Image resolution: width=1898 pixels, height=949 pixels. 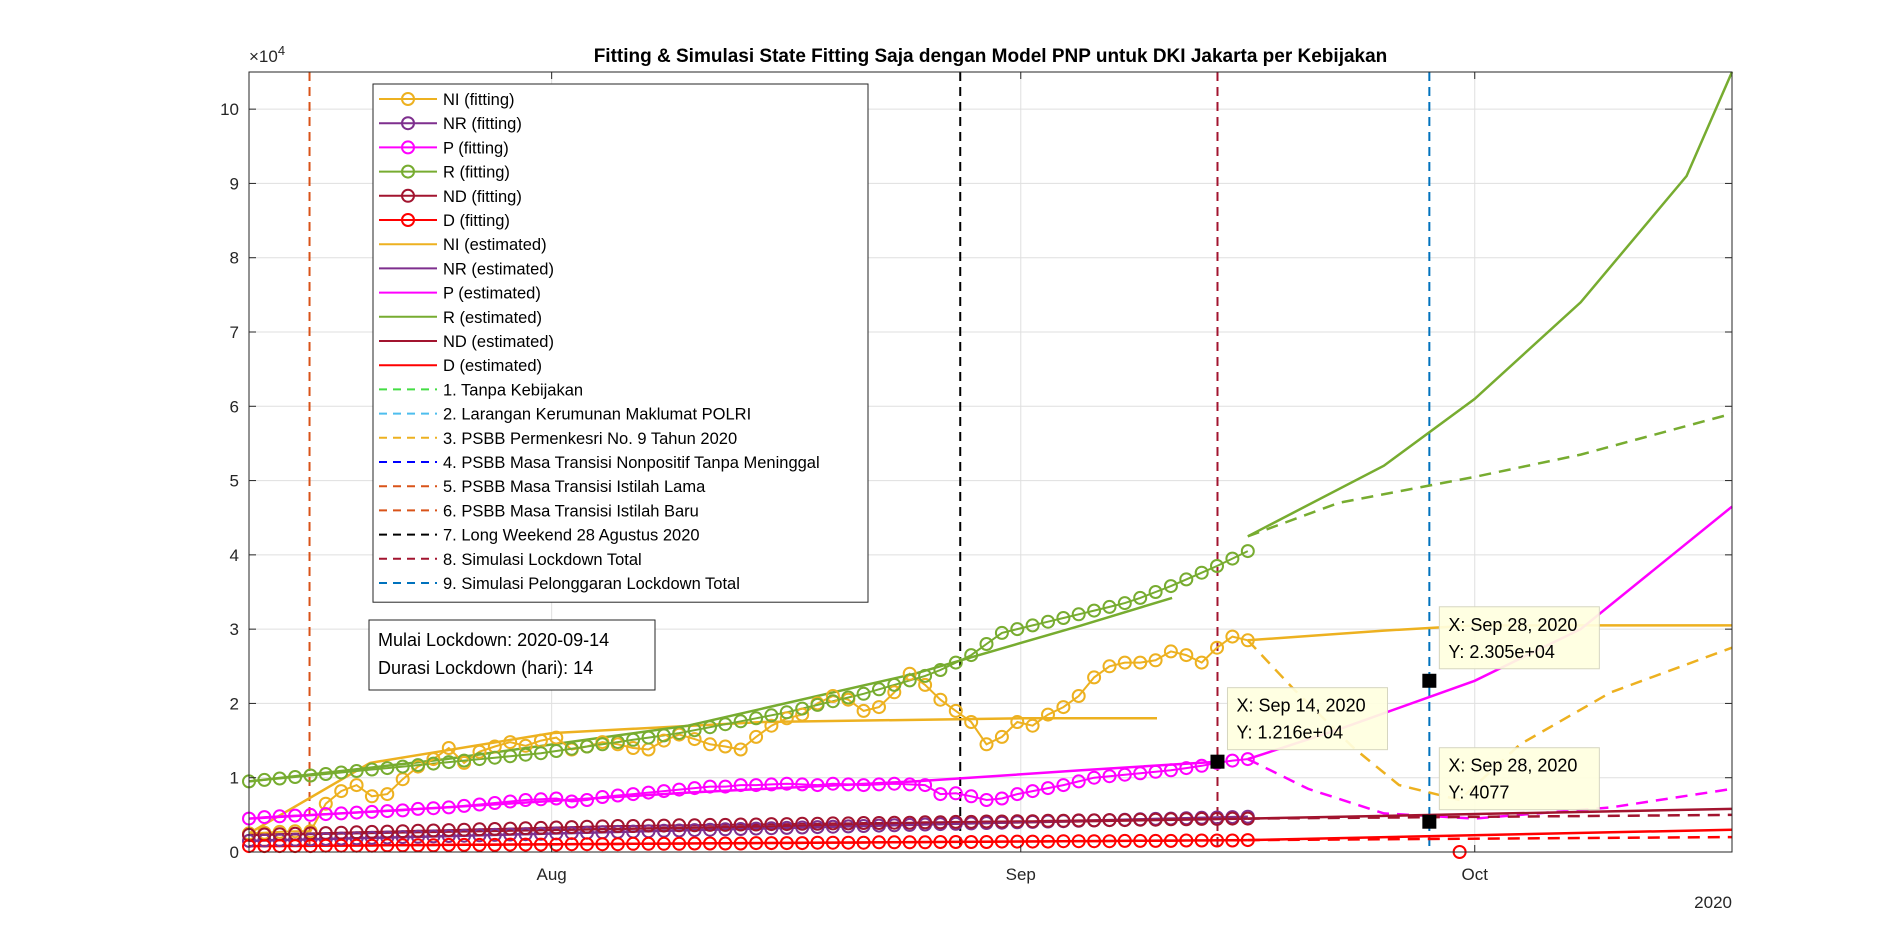 I want to click on legend-item: NI (estimated), so click(x=463, y=245).